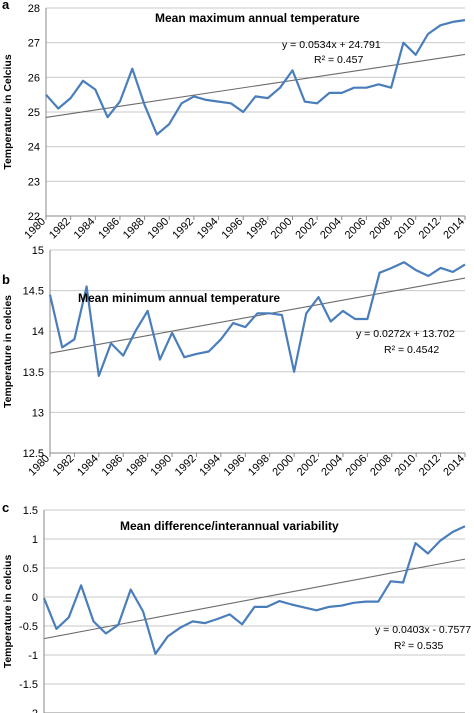 The image size is (474, 713). Describe the element at coordinates (418, 646) in the screenshot. I see `trendline-r-squared: R² = 0.535` at that location.